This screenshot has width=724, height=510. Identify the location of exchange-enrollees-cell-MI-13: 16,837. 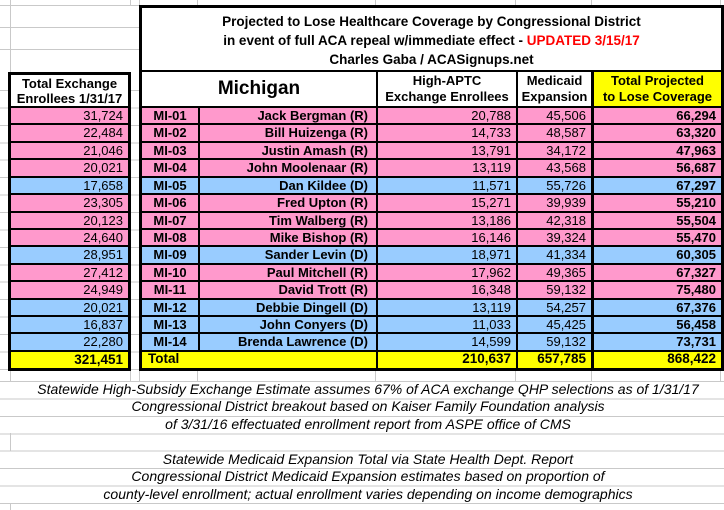
(69, 326).